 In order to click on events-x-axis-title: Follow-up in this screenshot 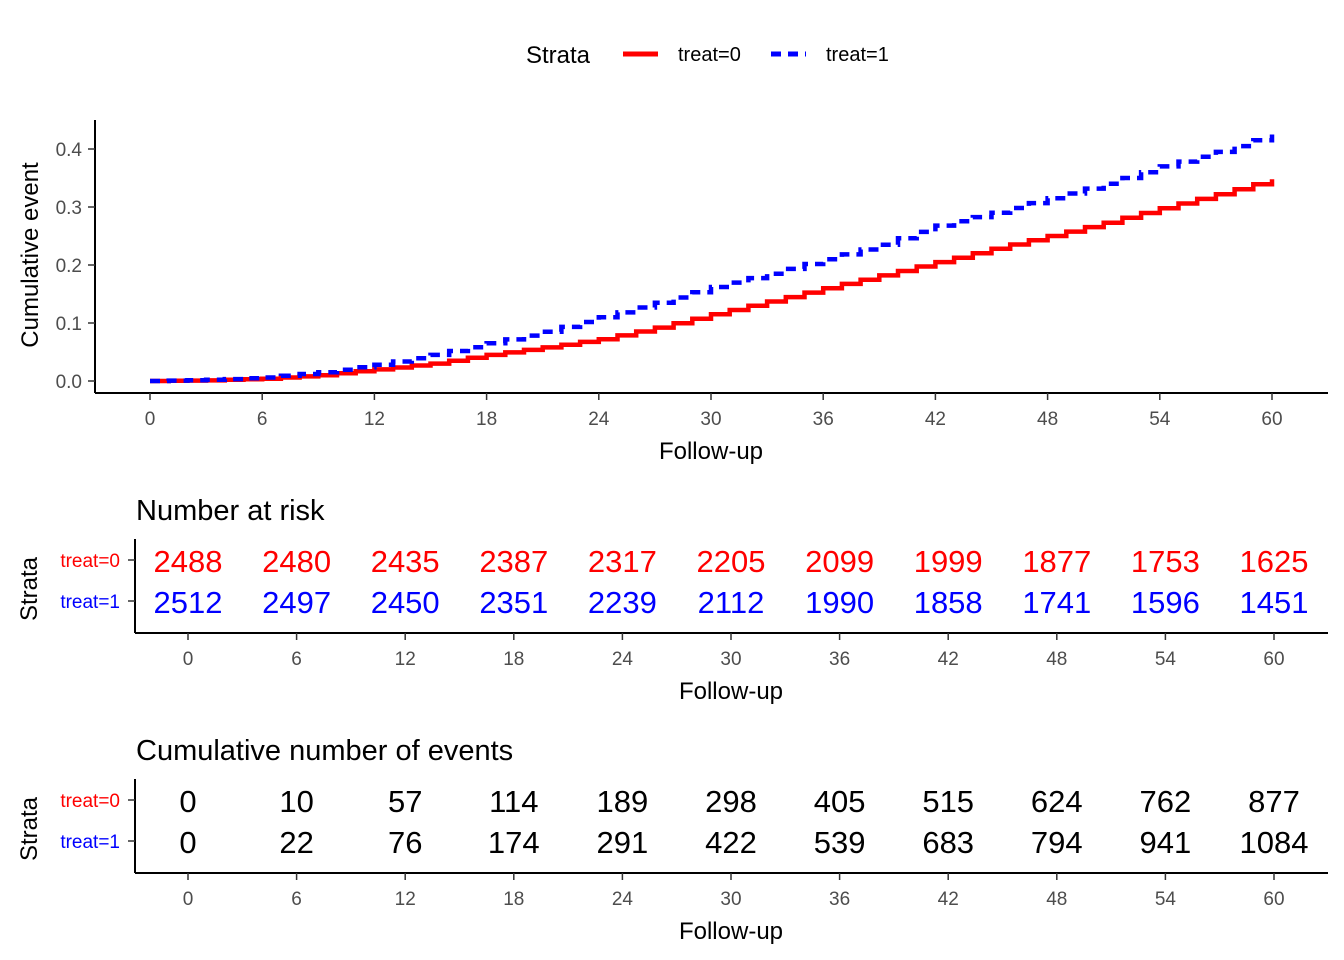, I will do `click(731, 931)`.